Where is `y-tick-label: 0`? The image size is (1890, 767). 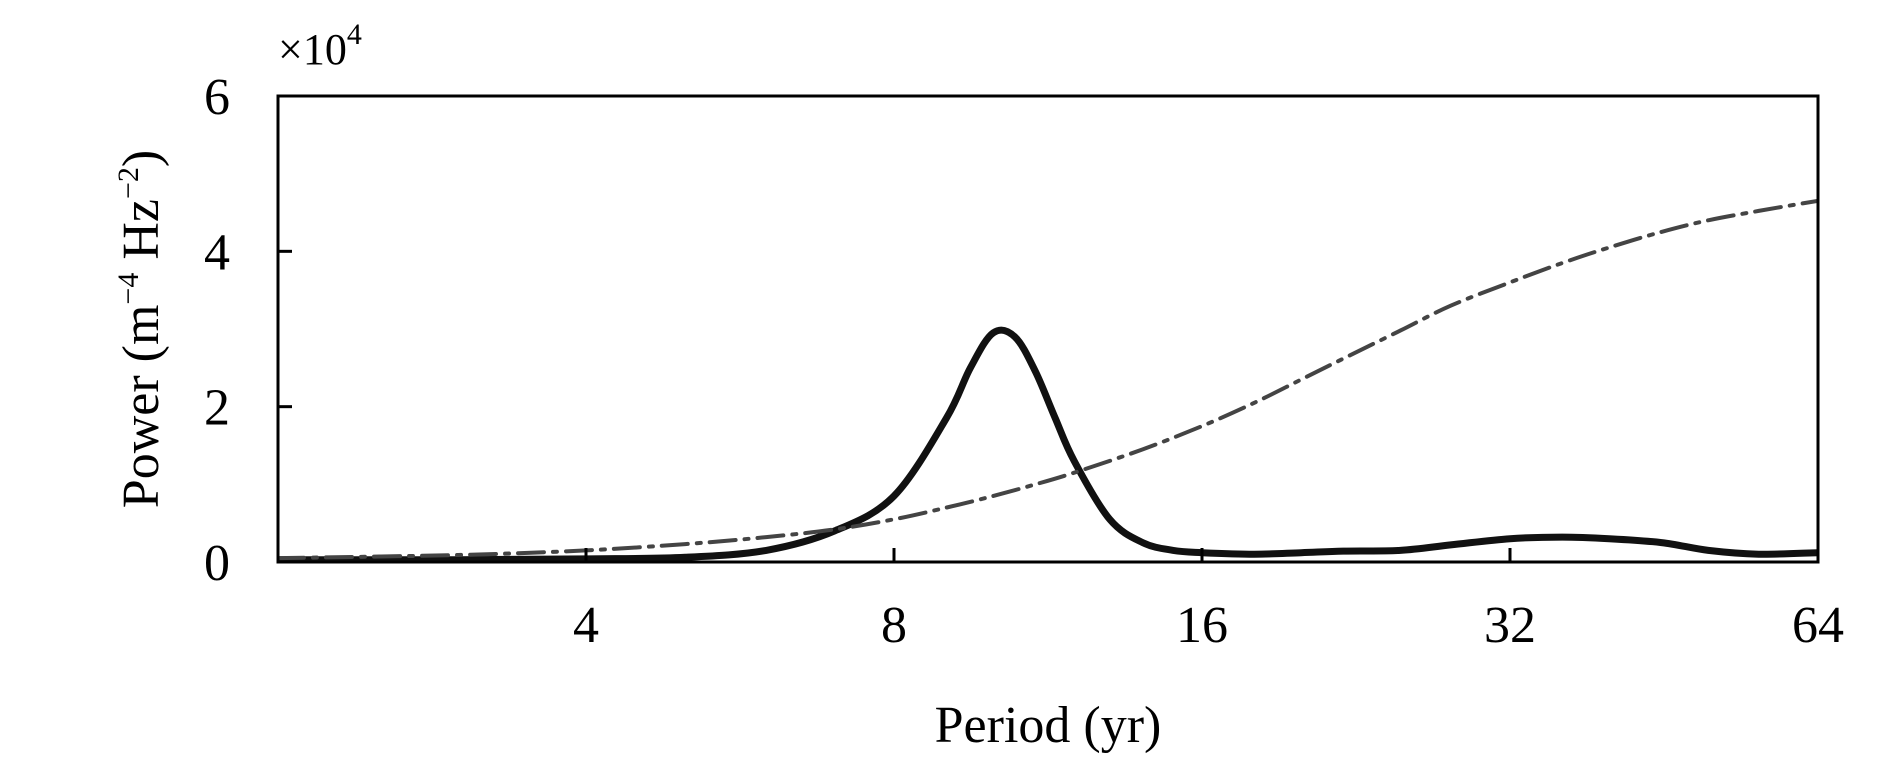
y-tick-label: 0 is located at coordinates (217, 563).